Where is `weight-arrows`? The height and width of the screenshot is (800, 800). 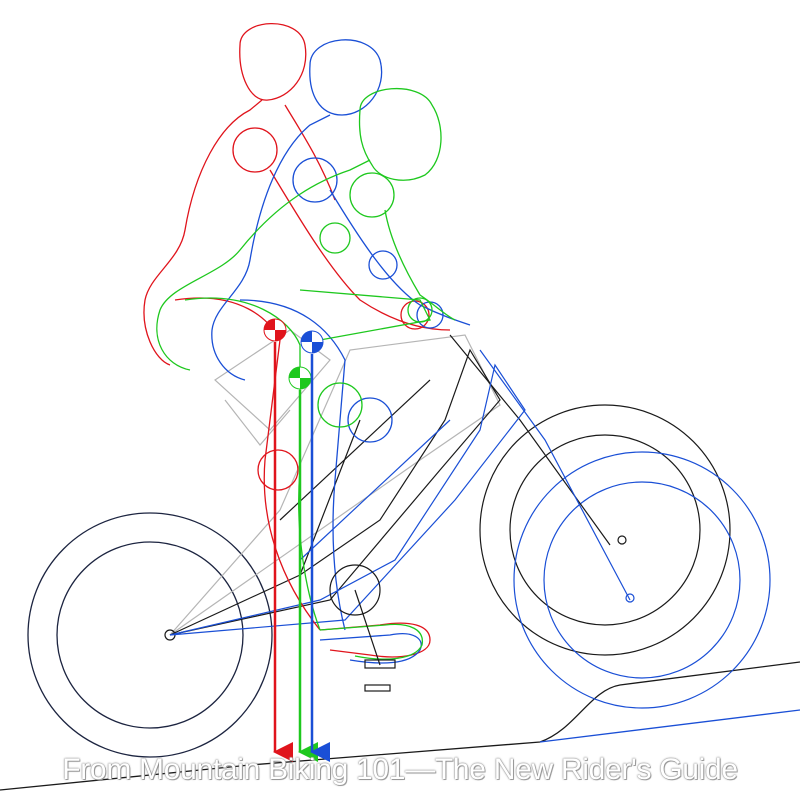 weight-arrows is located at coordinates (301, 552).